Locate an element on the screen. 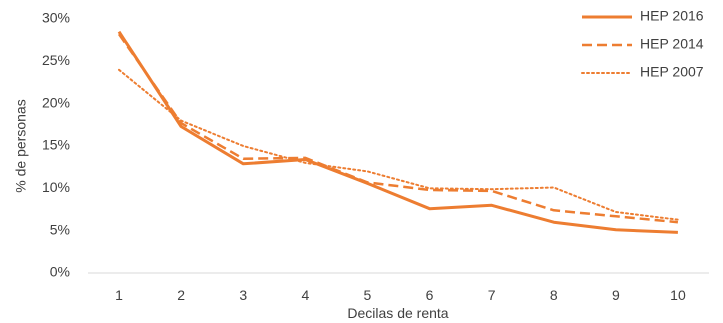 The height and width of the screenshot is (323, 723). y-tick-label: 15% is located at coordinates (56, 145).